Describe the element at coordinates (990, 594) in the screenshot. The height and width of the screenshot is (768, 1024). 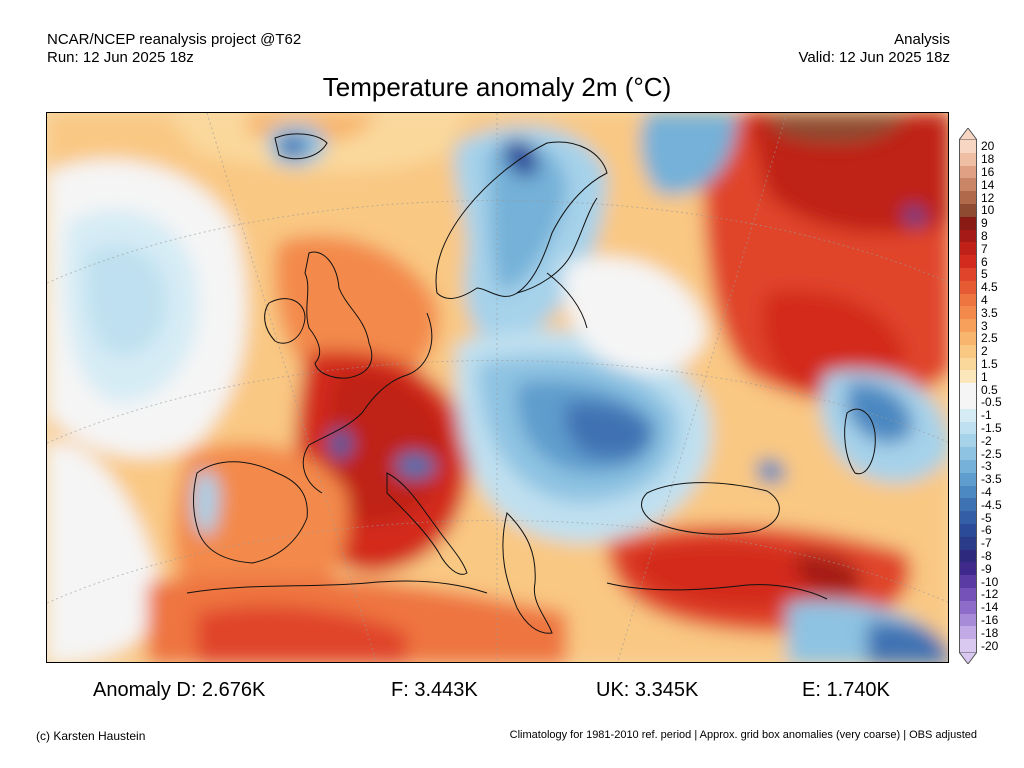
I see `legend-label: -12` at that location.